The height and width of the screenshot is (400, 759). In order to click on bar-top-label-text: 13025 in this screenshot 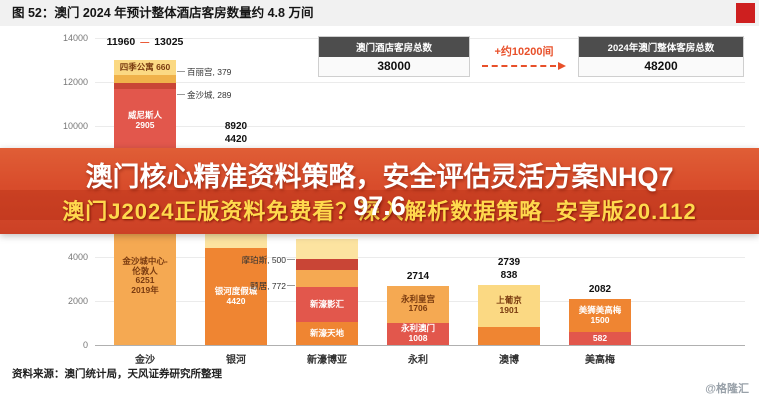, I will do `click(169, 42)`.